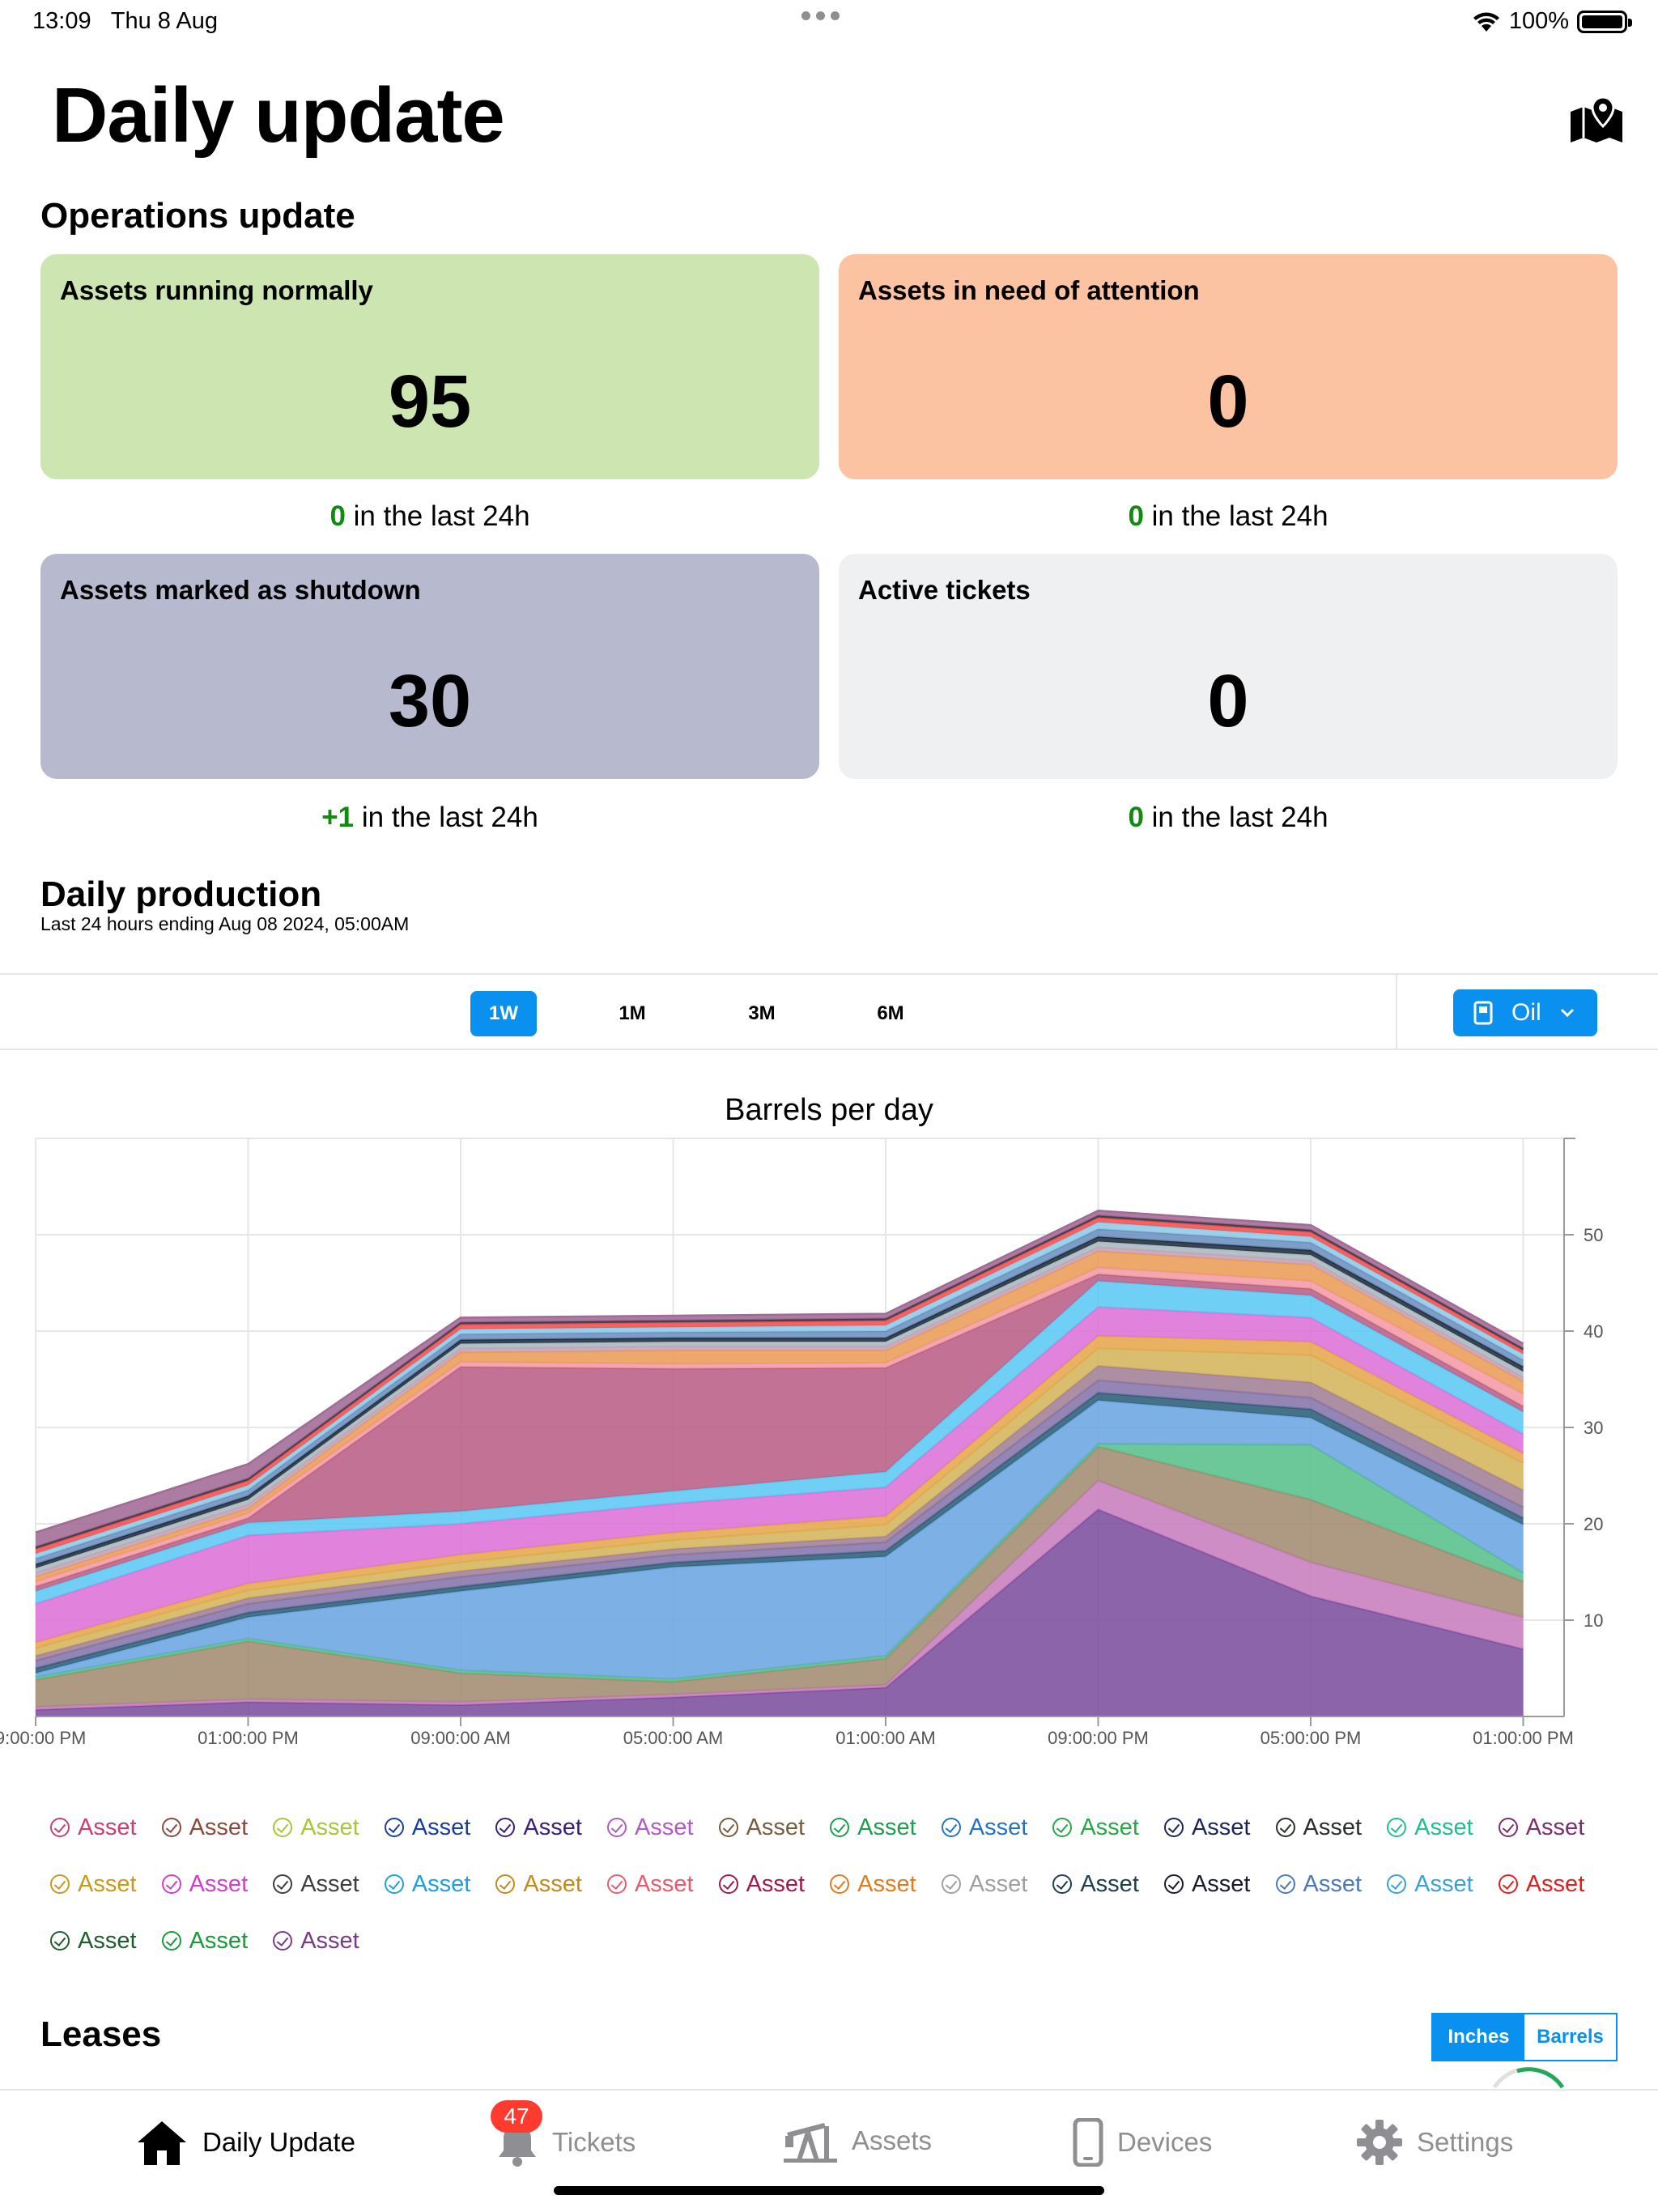 The height and width of the screenshot is (2212, 1658). I want to click on battery-icon, so click(1604, 22).